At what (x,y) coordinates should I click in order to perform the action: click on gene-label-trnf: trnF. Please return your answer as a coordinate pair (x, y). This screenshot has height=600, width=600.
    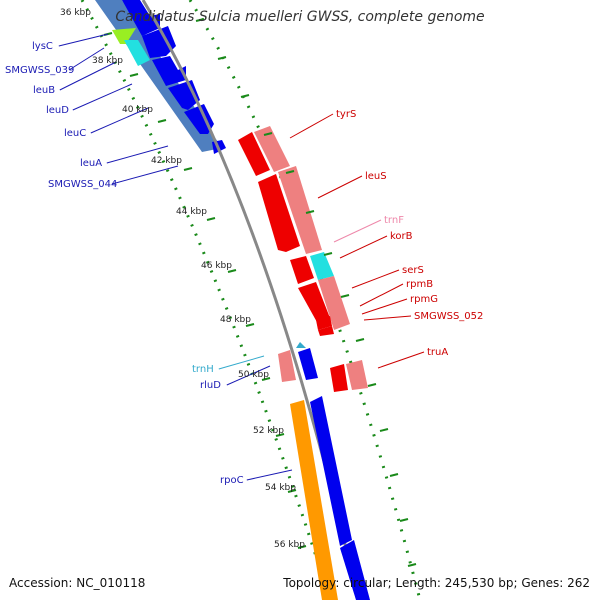
    Looking at the image, I should click on (394, 220).